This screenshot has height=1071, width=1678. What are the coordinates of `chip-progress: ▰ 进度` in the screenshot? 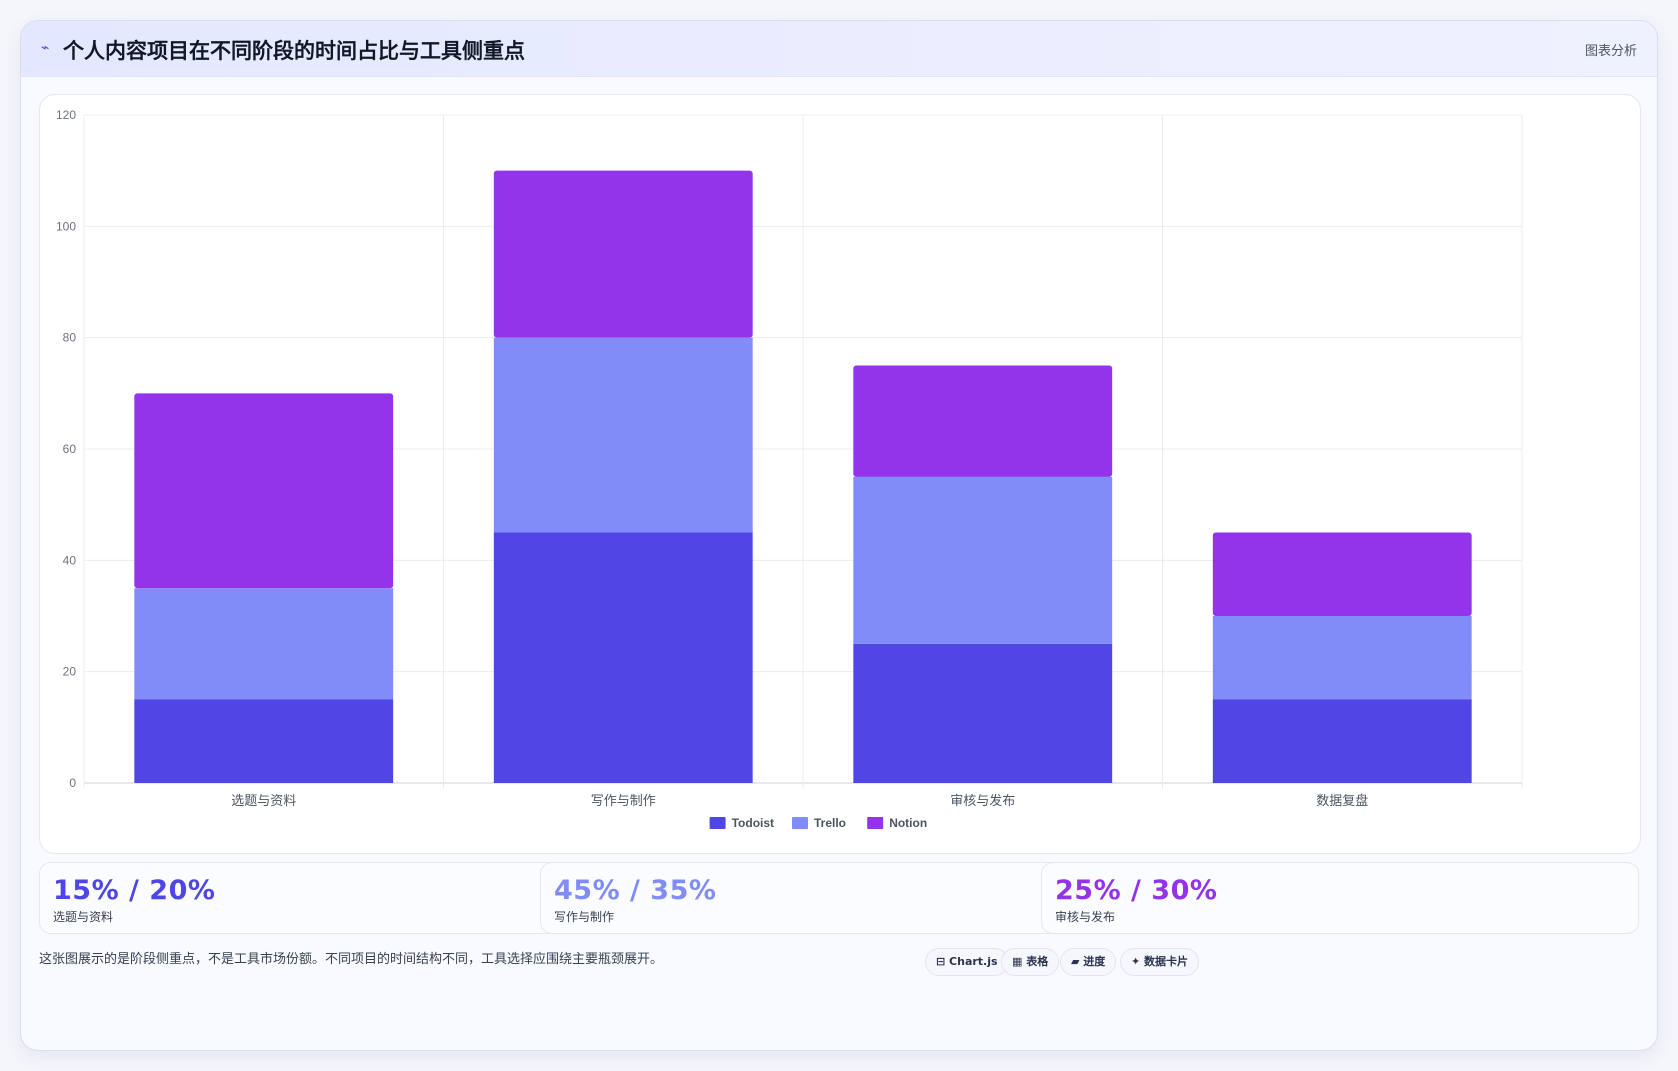 It's located at (1088, 962).